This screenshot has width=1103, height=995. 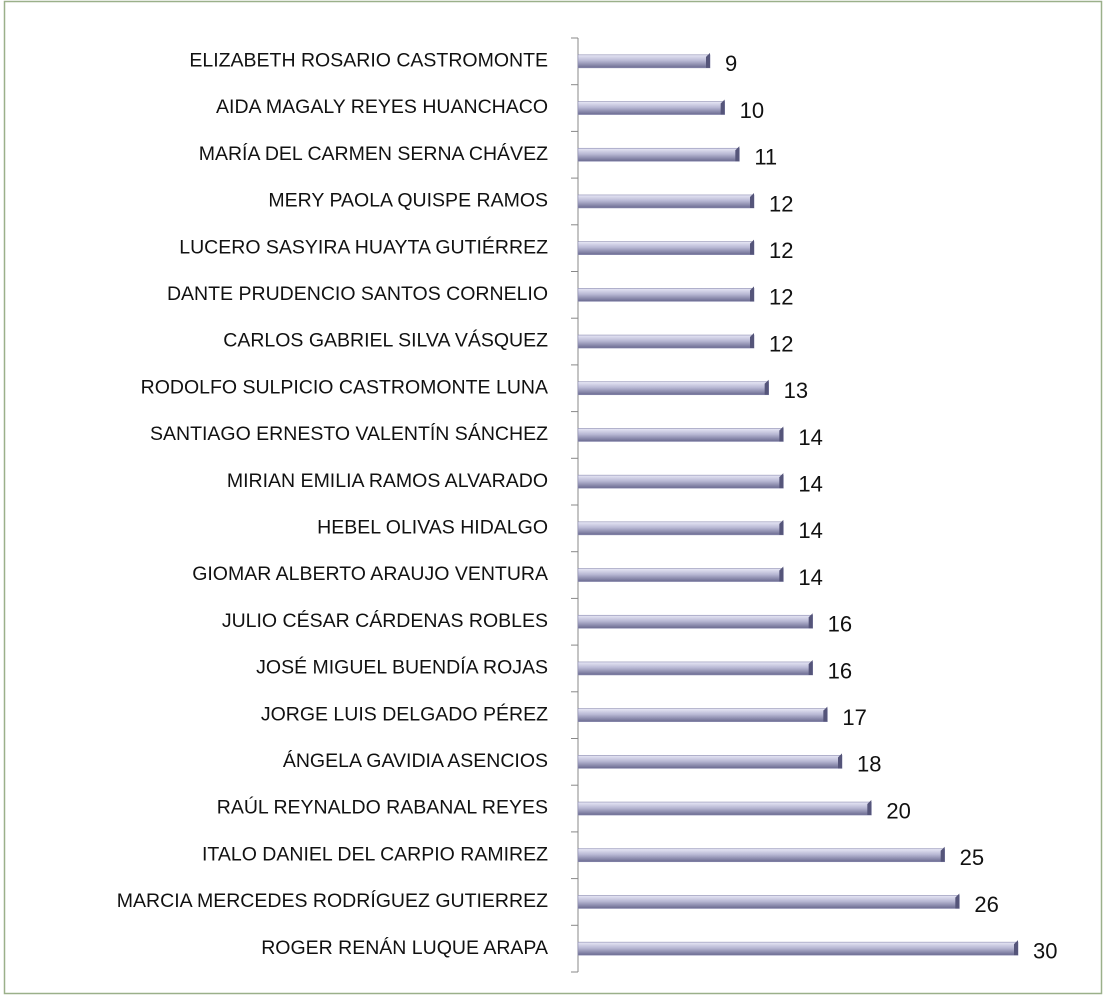 What do you see at coordinates (349, 433) in the screenshot?
I see `category-label: SANTIAGO ERNESTO VALENTÍN SÁNCHEZ` at bounding box center [349, 433].